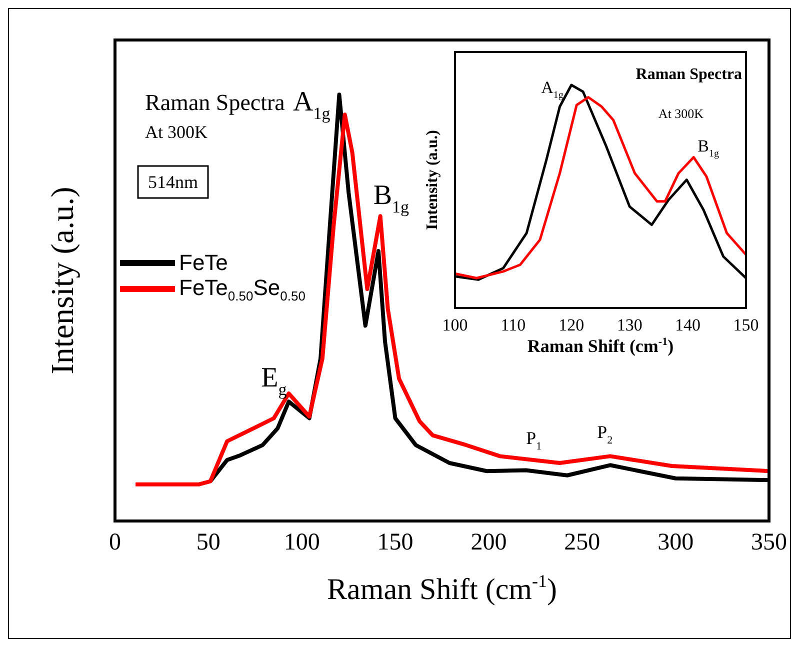  I want to click on x-tick-label: 0, so click(115, 543).